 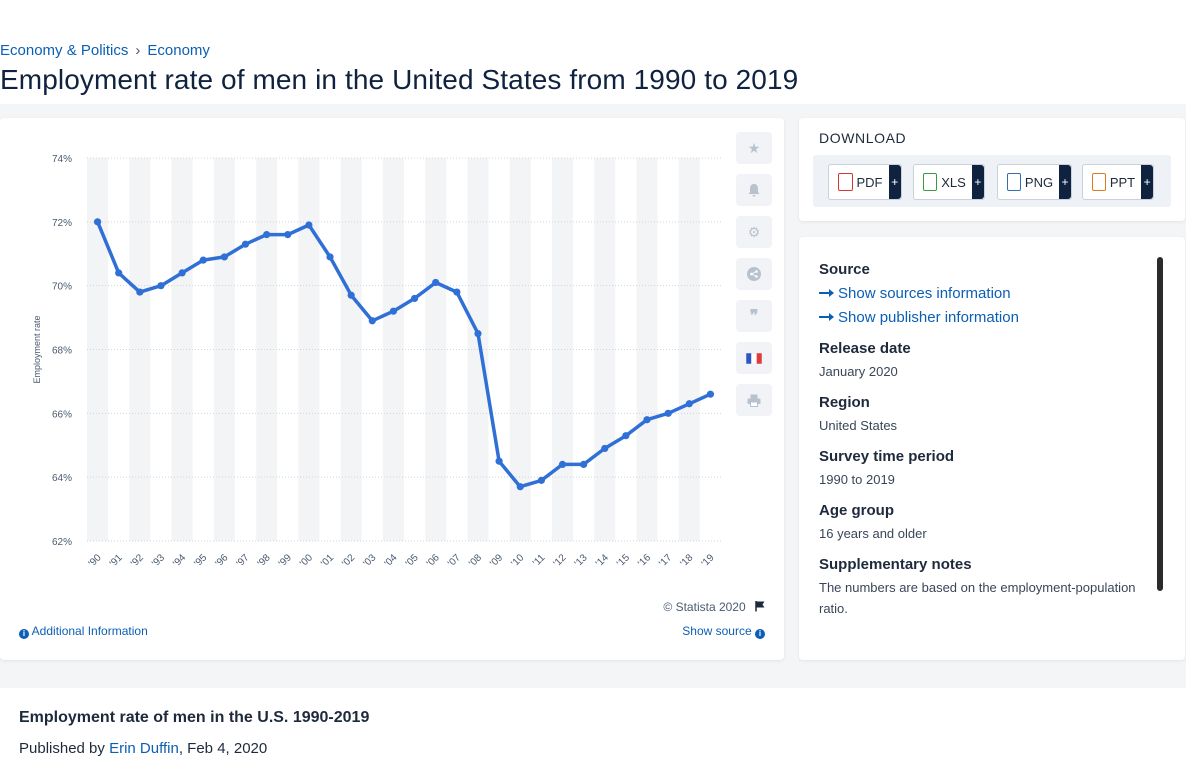 I want to click on download-png-label: PNG, so click(x=1039, y=182).